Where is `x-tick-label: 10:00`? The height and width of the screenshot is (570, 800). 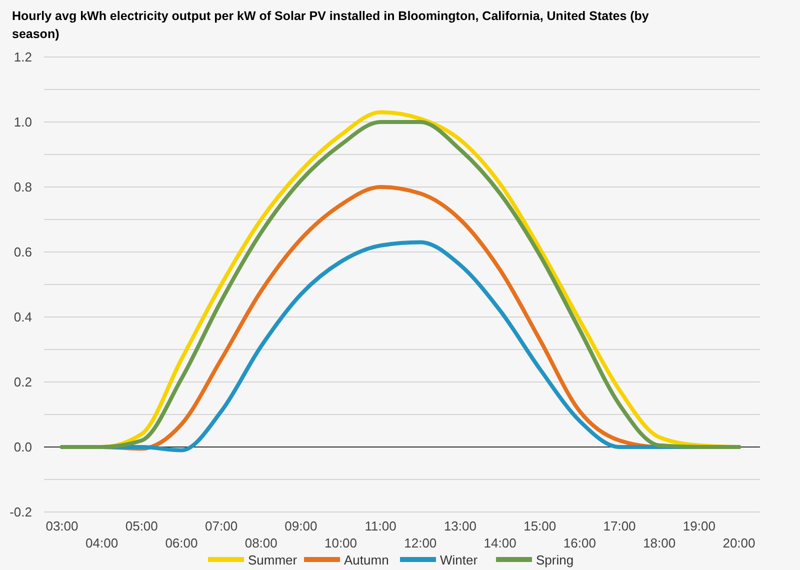
x-tick-label: 10:00 is located at coordinates (341, 543).